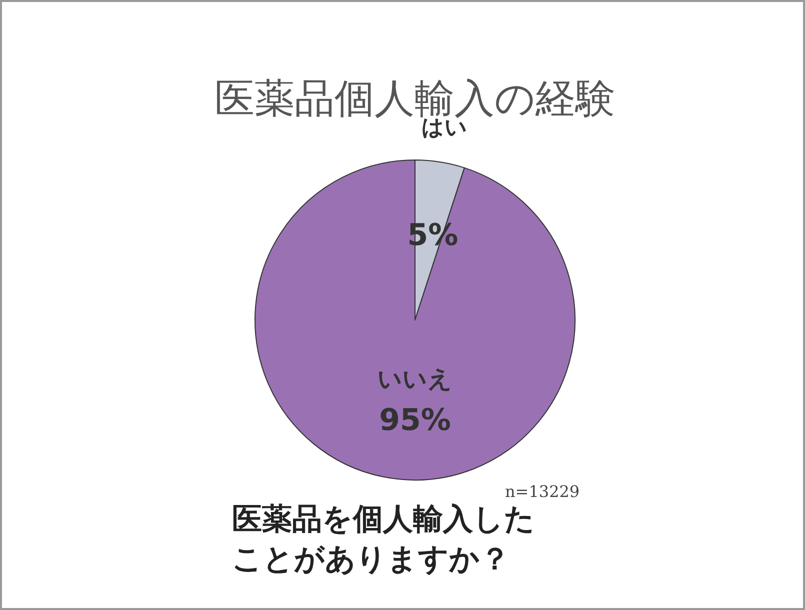 The height and width of the screenshot is (610, 805). Describe the element at coordinates (415, 379) in the screenshot. I see `slice-label: いいえ` at that location.